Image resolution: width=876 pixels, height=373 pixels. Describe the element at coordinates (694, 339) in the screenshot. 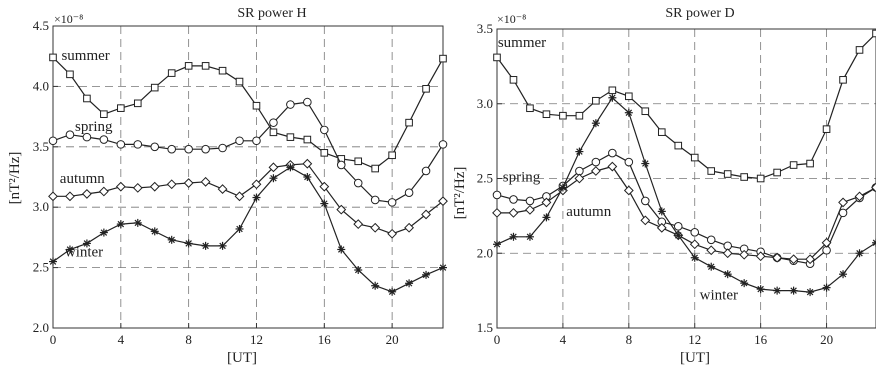

I see `x-tick-label: 12` at that location.